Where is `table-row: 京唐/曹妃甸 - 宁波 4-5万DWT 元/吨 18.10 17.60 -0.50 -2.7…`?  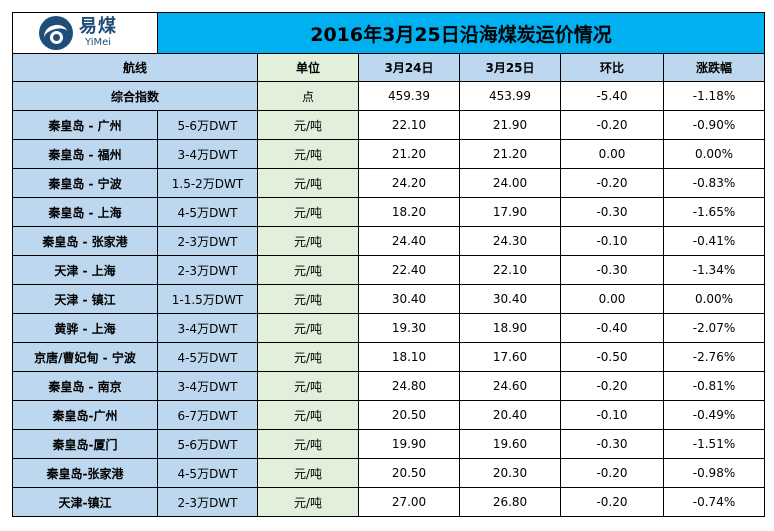
table-row: 京唐/曹妃甸 - 宁波 4-5万DWT 元/吨 18.10 17.60 -0.50 -2.7… is located at coordinates (389, 357).